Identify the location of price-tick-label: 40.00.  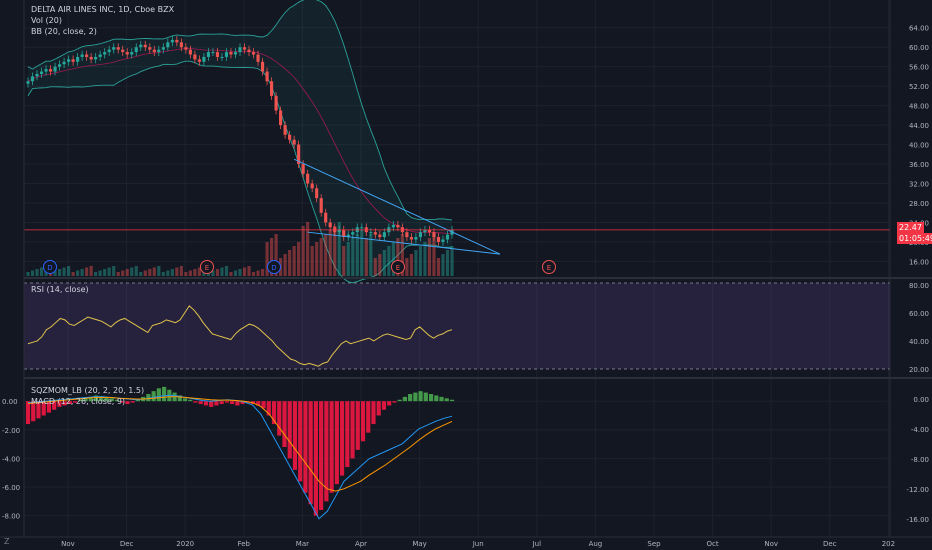
(919, 146).